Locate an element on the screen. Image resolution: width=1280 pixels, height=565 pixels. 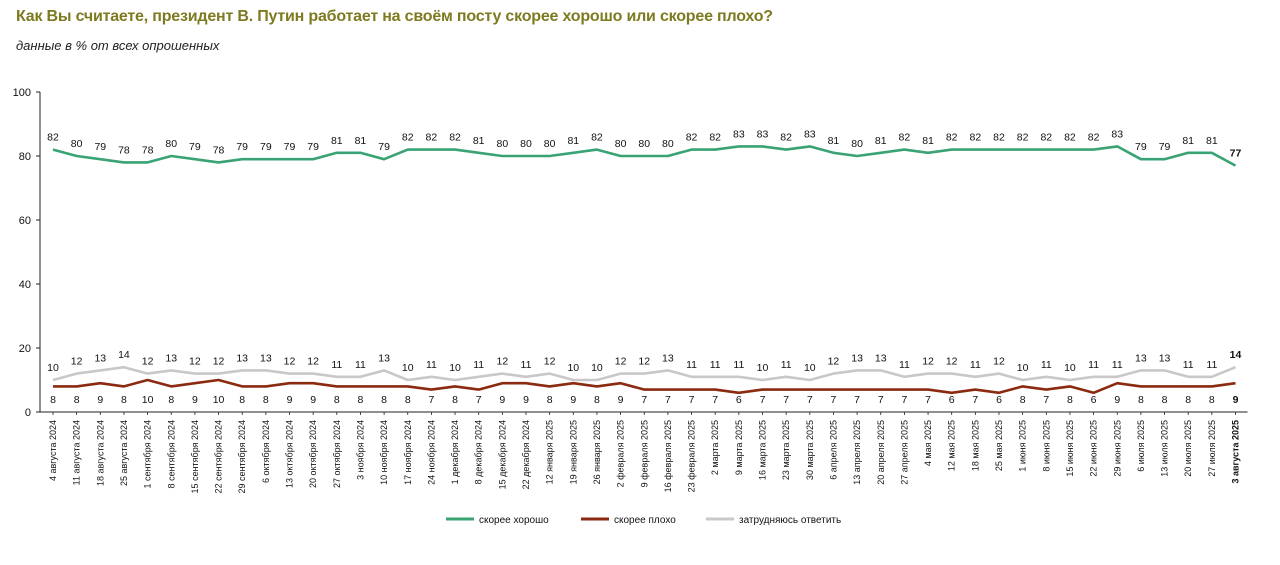
y-tick-label: 60 is located at coordinates (25, 221).